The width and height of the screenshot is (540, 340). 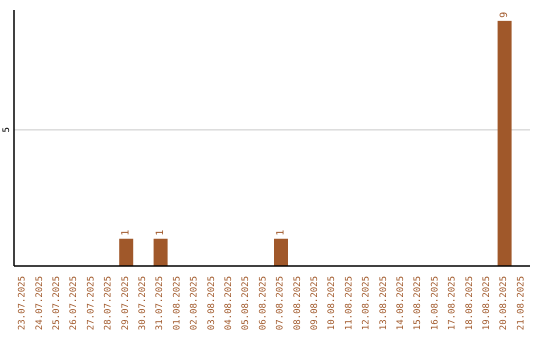 I want to click on x-tick-label: 23.07.2025, so click(x=23, y=303).